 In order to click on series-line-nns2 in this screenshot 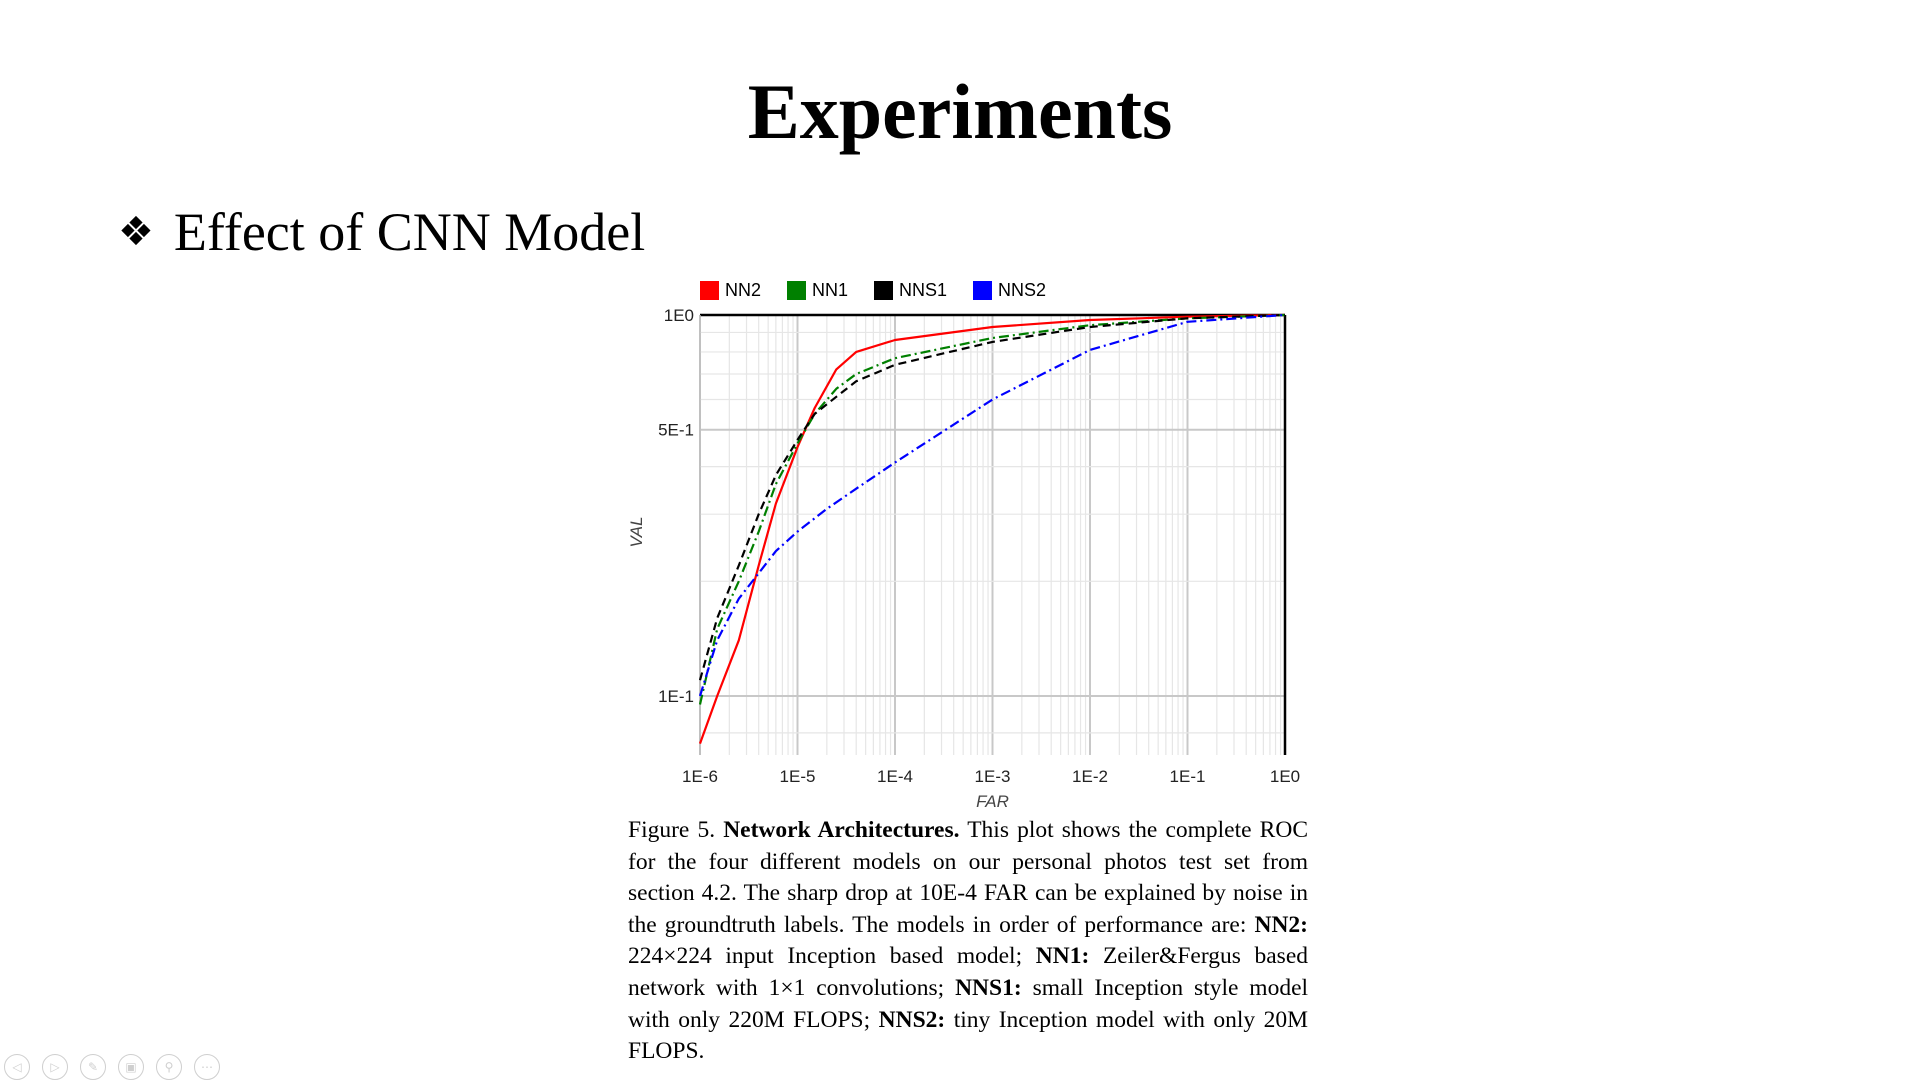, I will do `click(992, 505)`.